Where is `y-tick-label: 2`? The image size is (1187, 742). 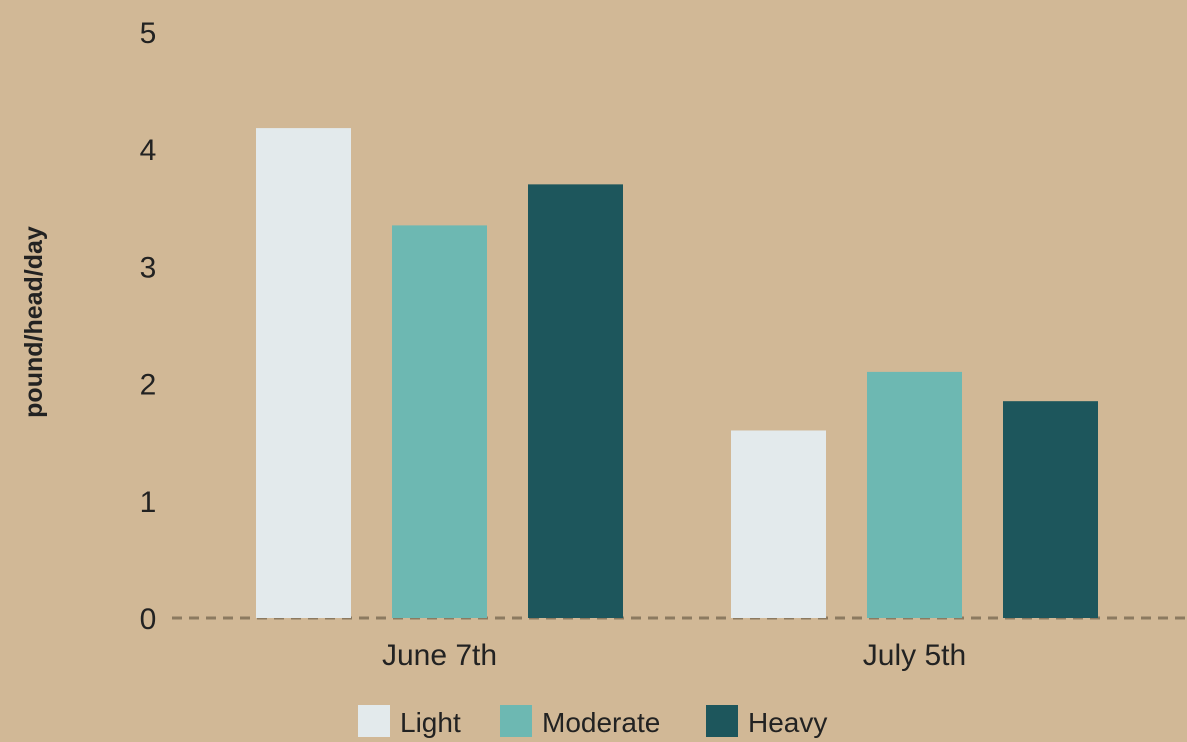 y-tick-label: 2 is located at coordinates (148, 385).